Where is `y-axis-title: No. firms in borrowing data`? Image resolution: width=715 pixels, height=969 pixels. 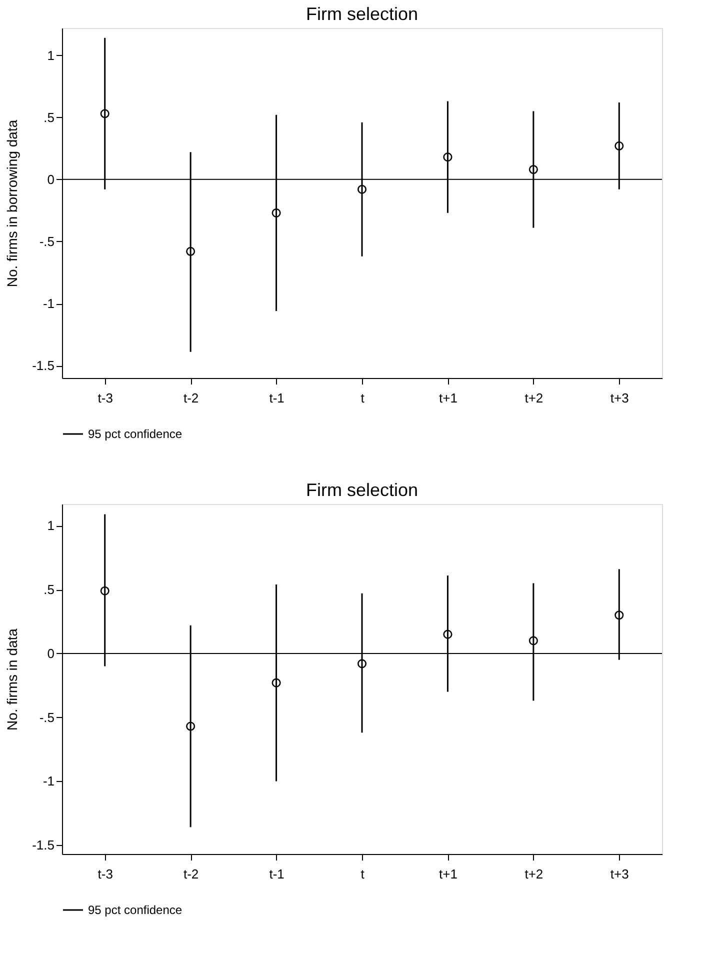
y-axis-title: No. firms in borrowing data is located at coordinates (12, 204).